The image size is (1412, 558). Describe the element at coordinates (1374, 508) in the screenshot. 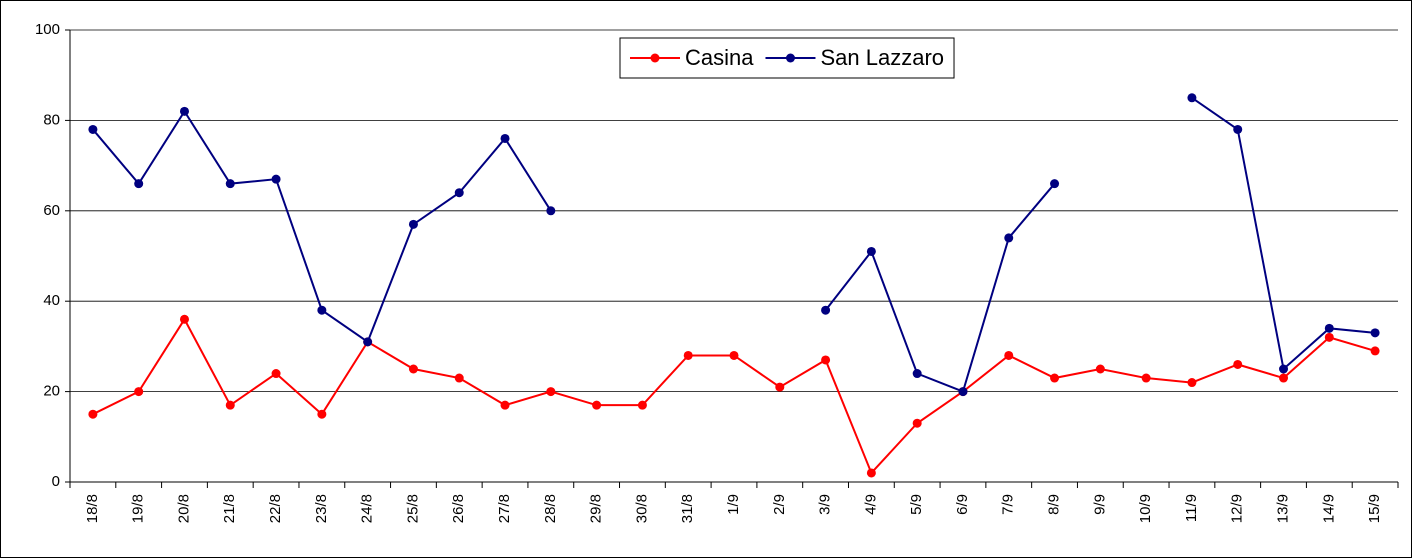

I see `x-tick-label: 15/9` at that location.